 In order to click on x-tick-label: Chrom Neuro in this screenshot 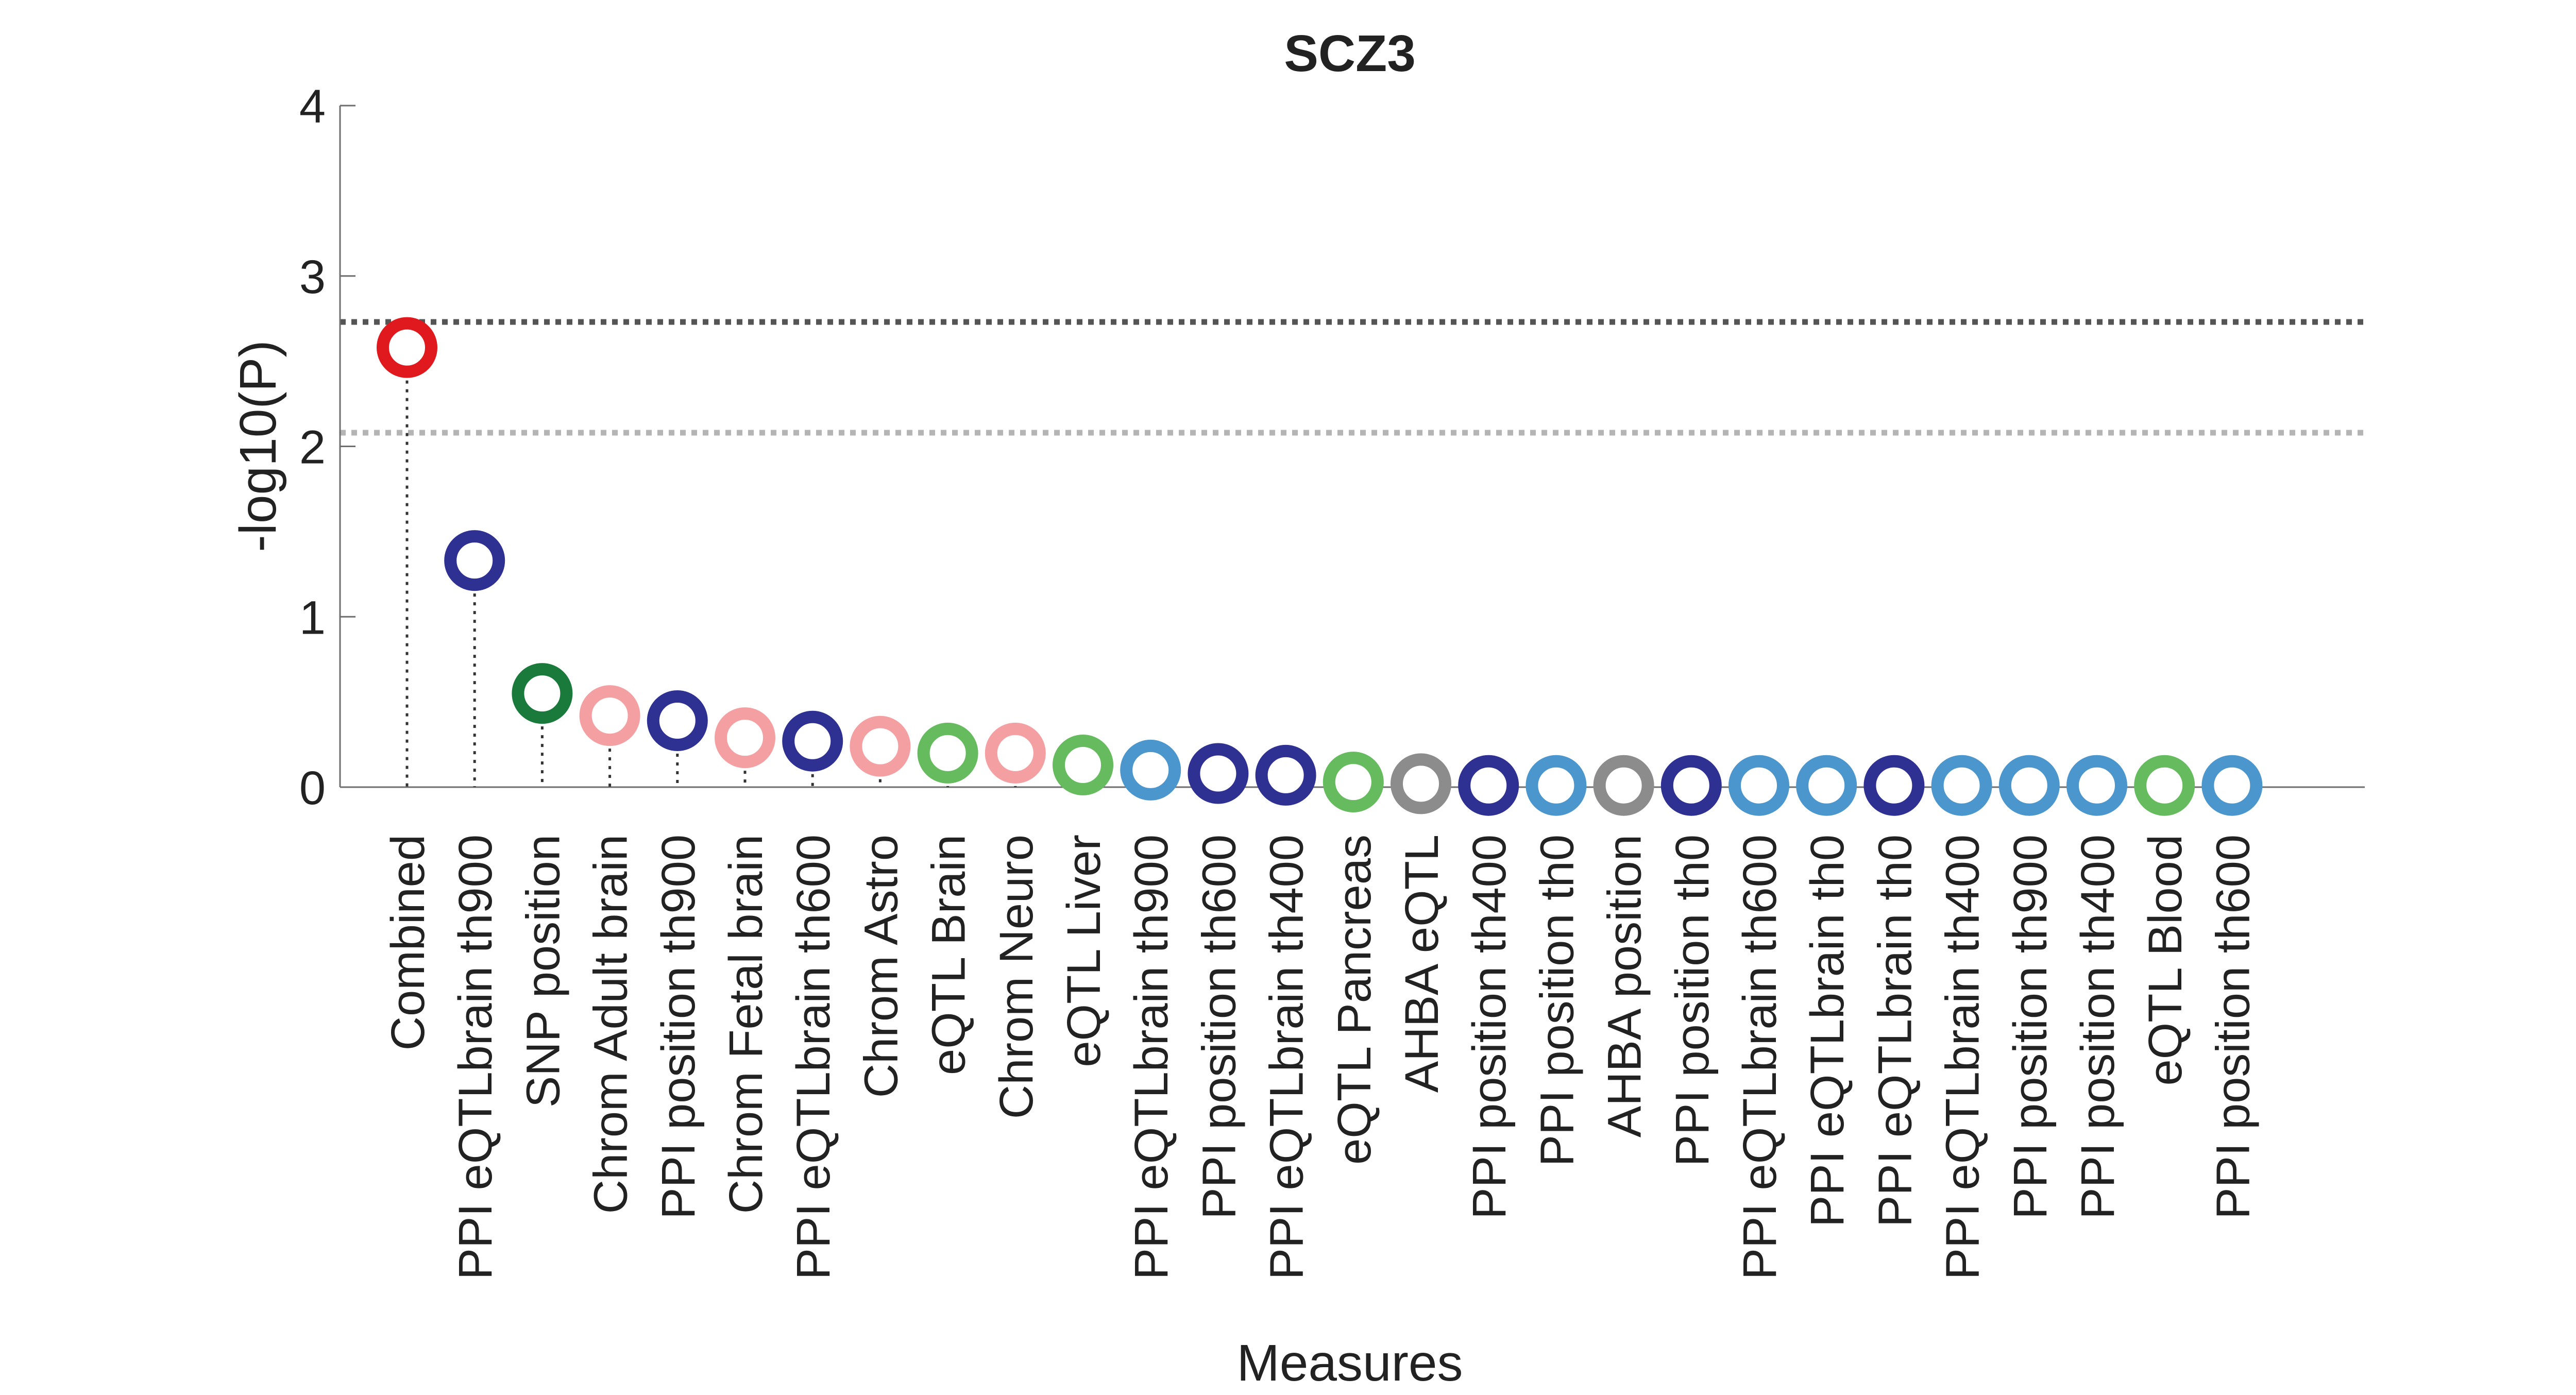, I will do `click(1017, 977)`.